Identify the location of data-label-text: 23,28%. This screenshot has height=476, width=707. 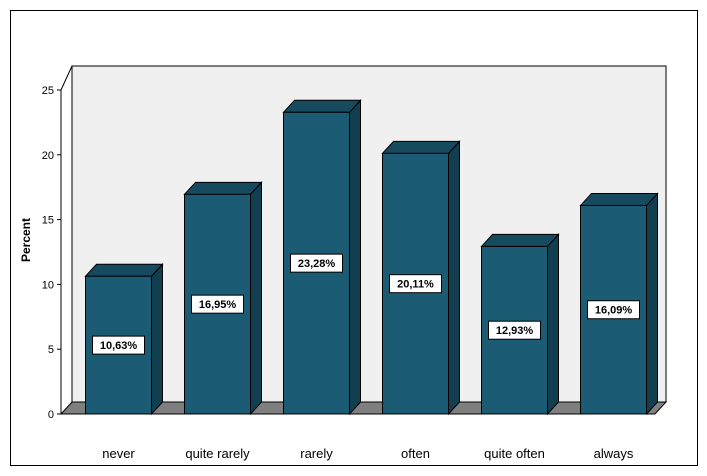
(317, 264).